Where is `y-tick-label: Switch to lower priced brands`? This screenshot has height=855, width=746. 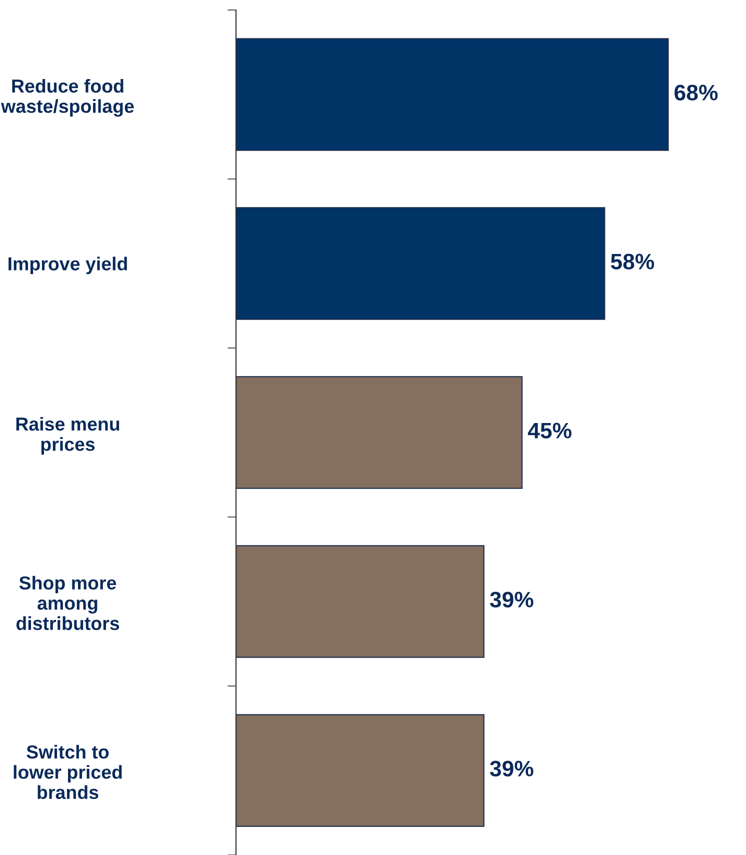
y-tick-label: Switch to lower priced brands is located at coordinates (68, 772).